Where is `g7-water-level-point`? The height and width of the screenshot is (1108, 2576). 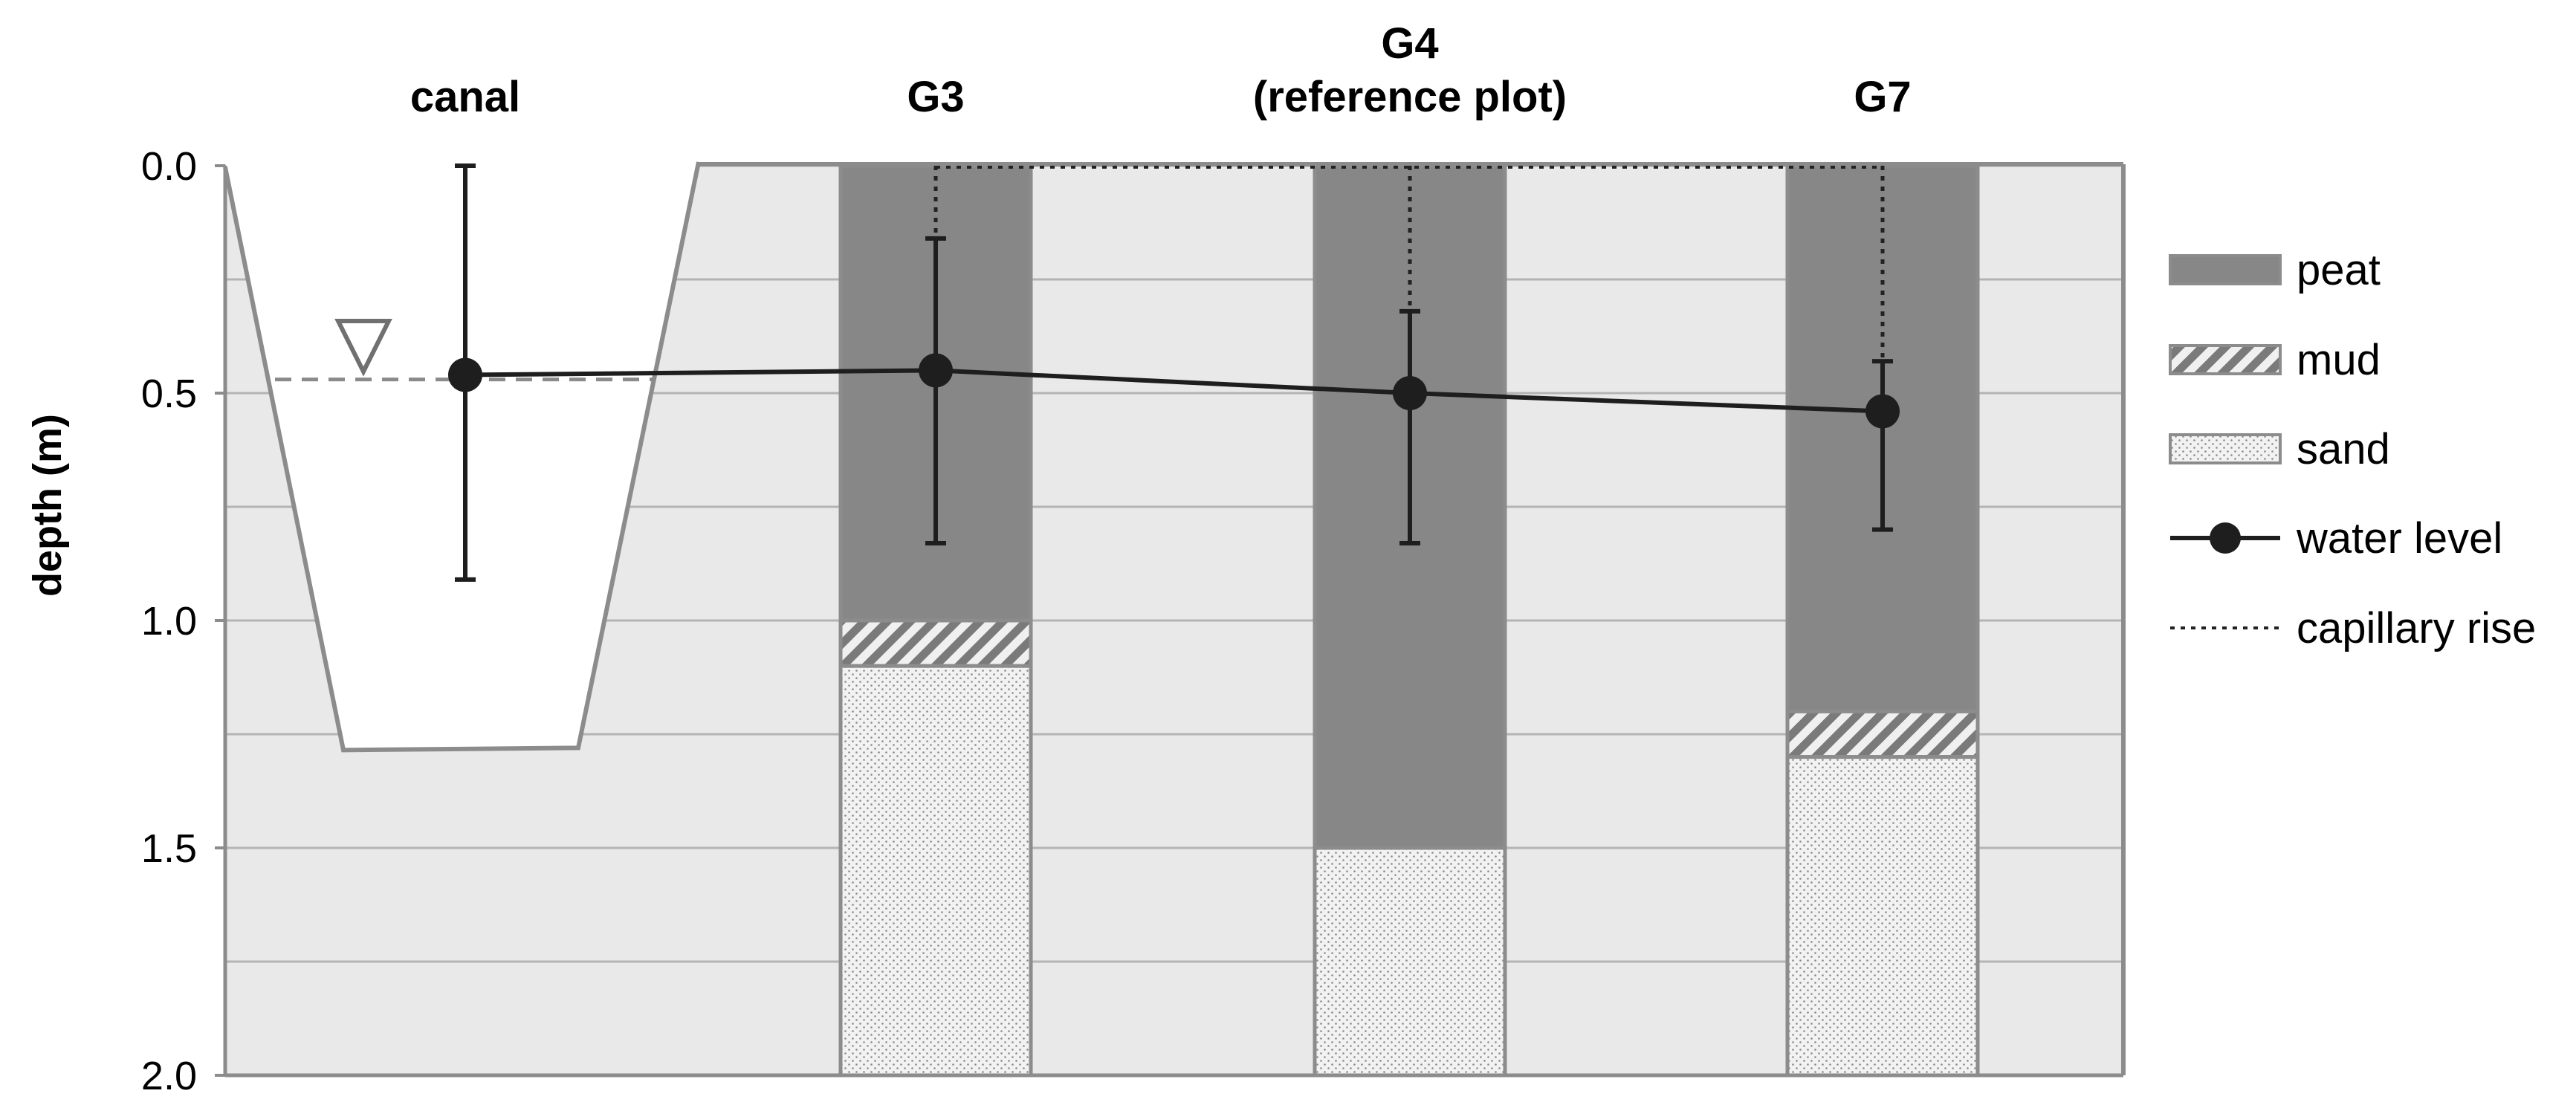 g7-water-level-point is located at coordinates (1882, 411).